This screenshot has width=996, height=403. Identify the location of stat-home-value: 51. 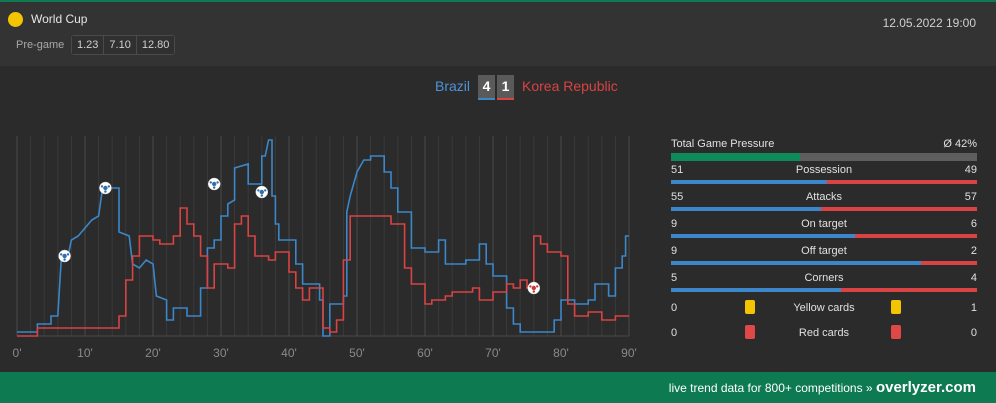
(677, 170).